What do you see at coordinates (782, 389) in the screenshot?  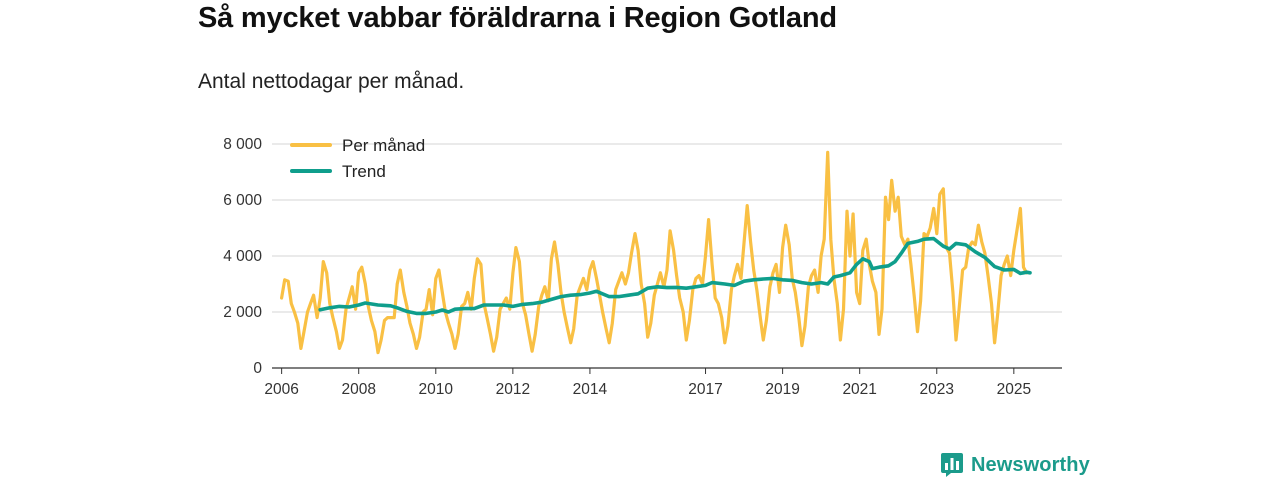 I see `x-tick-label: 2019` at bounding box center [782, 389].